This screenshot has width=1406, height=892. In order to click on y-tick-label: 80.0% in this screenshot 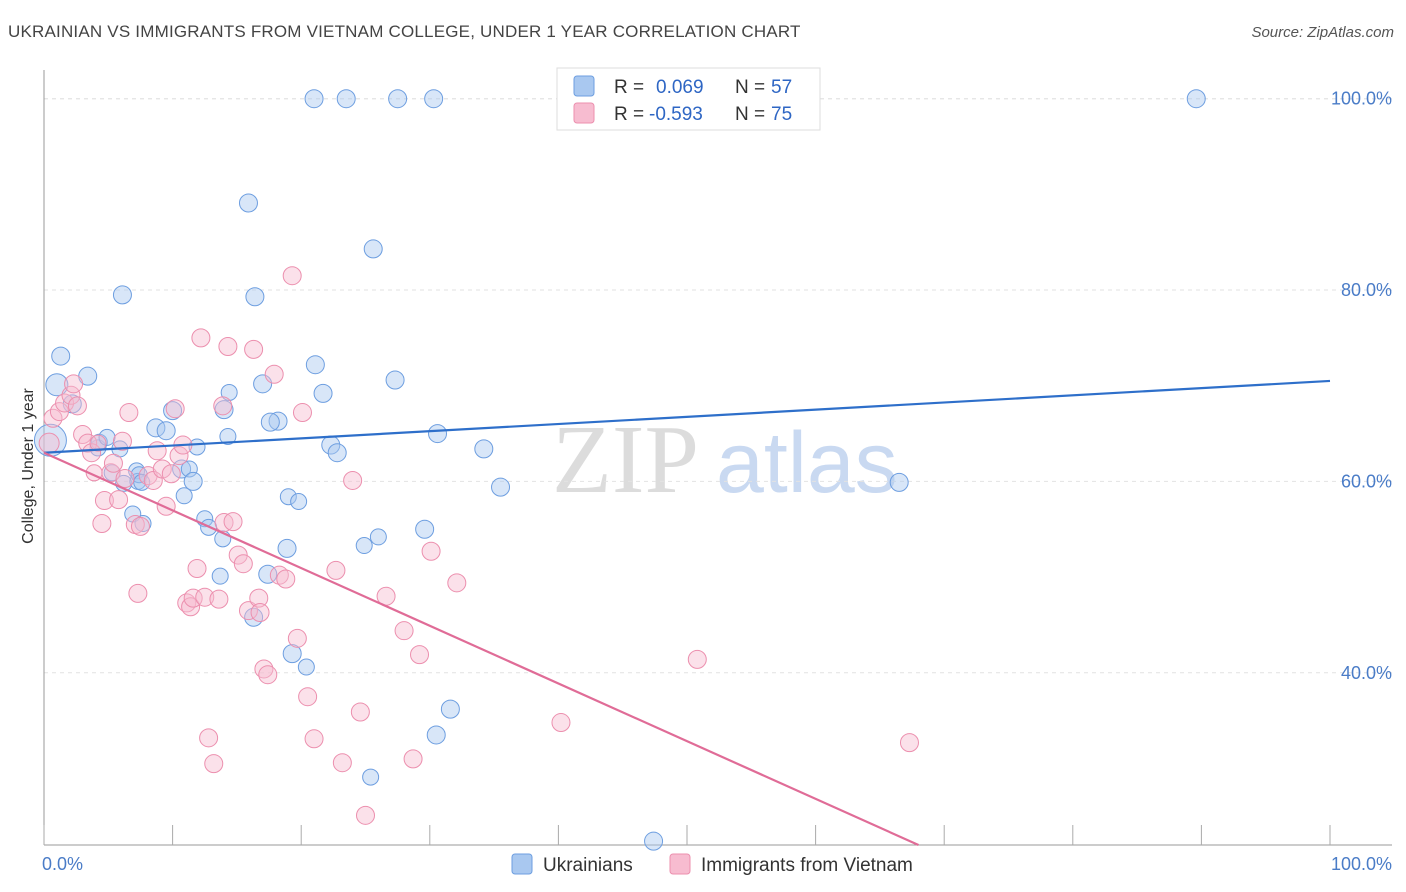, I will do `click(1366, 290)`.